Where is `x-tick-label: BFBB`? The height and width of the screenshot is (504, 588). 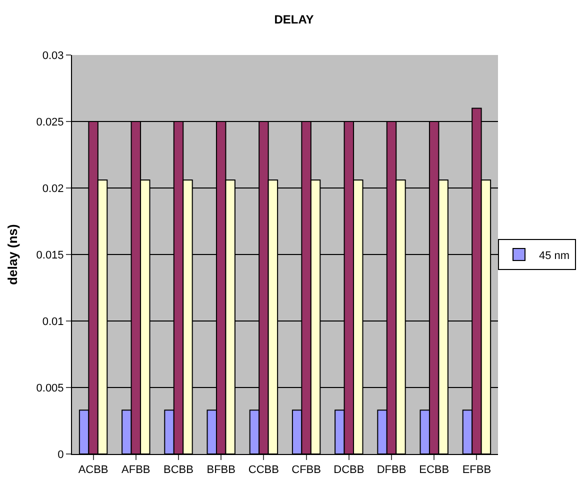 x-tick-label: BFBB is located at coordinates (221, 470).